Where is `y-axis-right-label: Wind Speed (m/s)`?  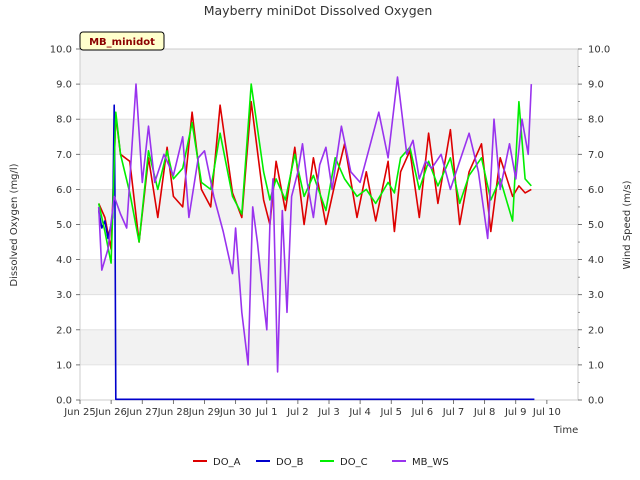 y-axis-right-label: Wind Speed (m/s) is located at coordinates (627, 224).